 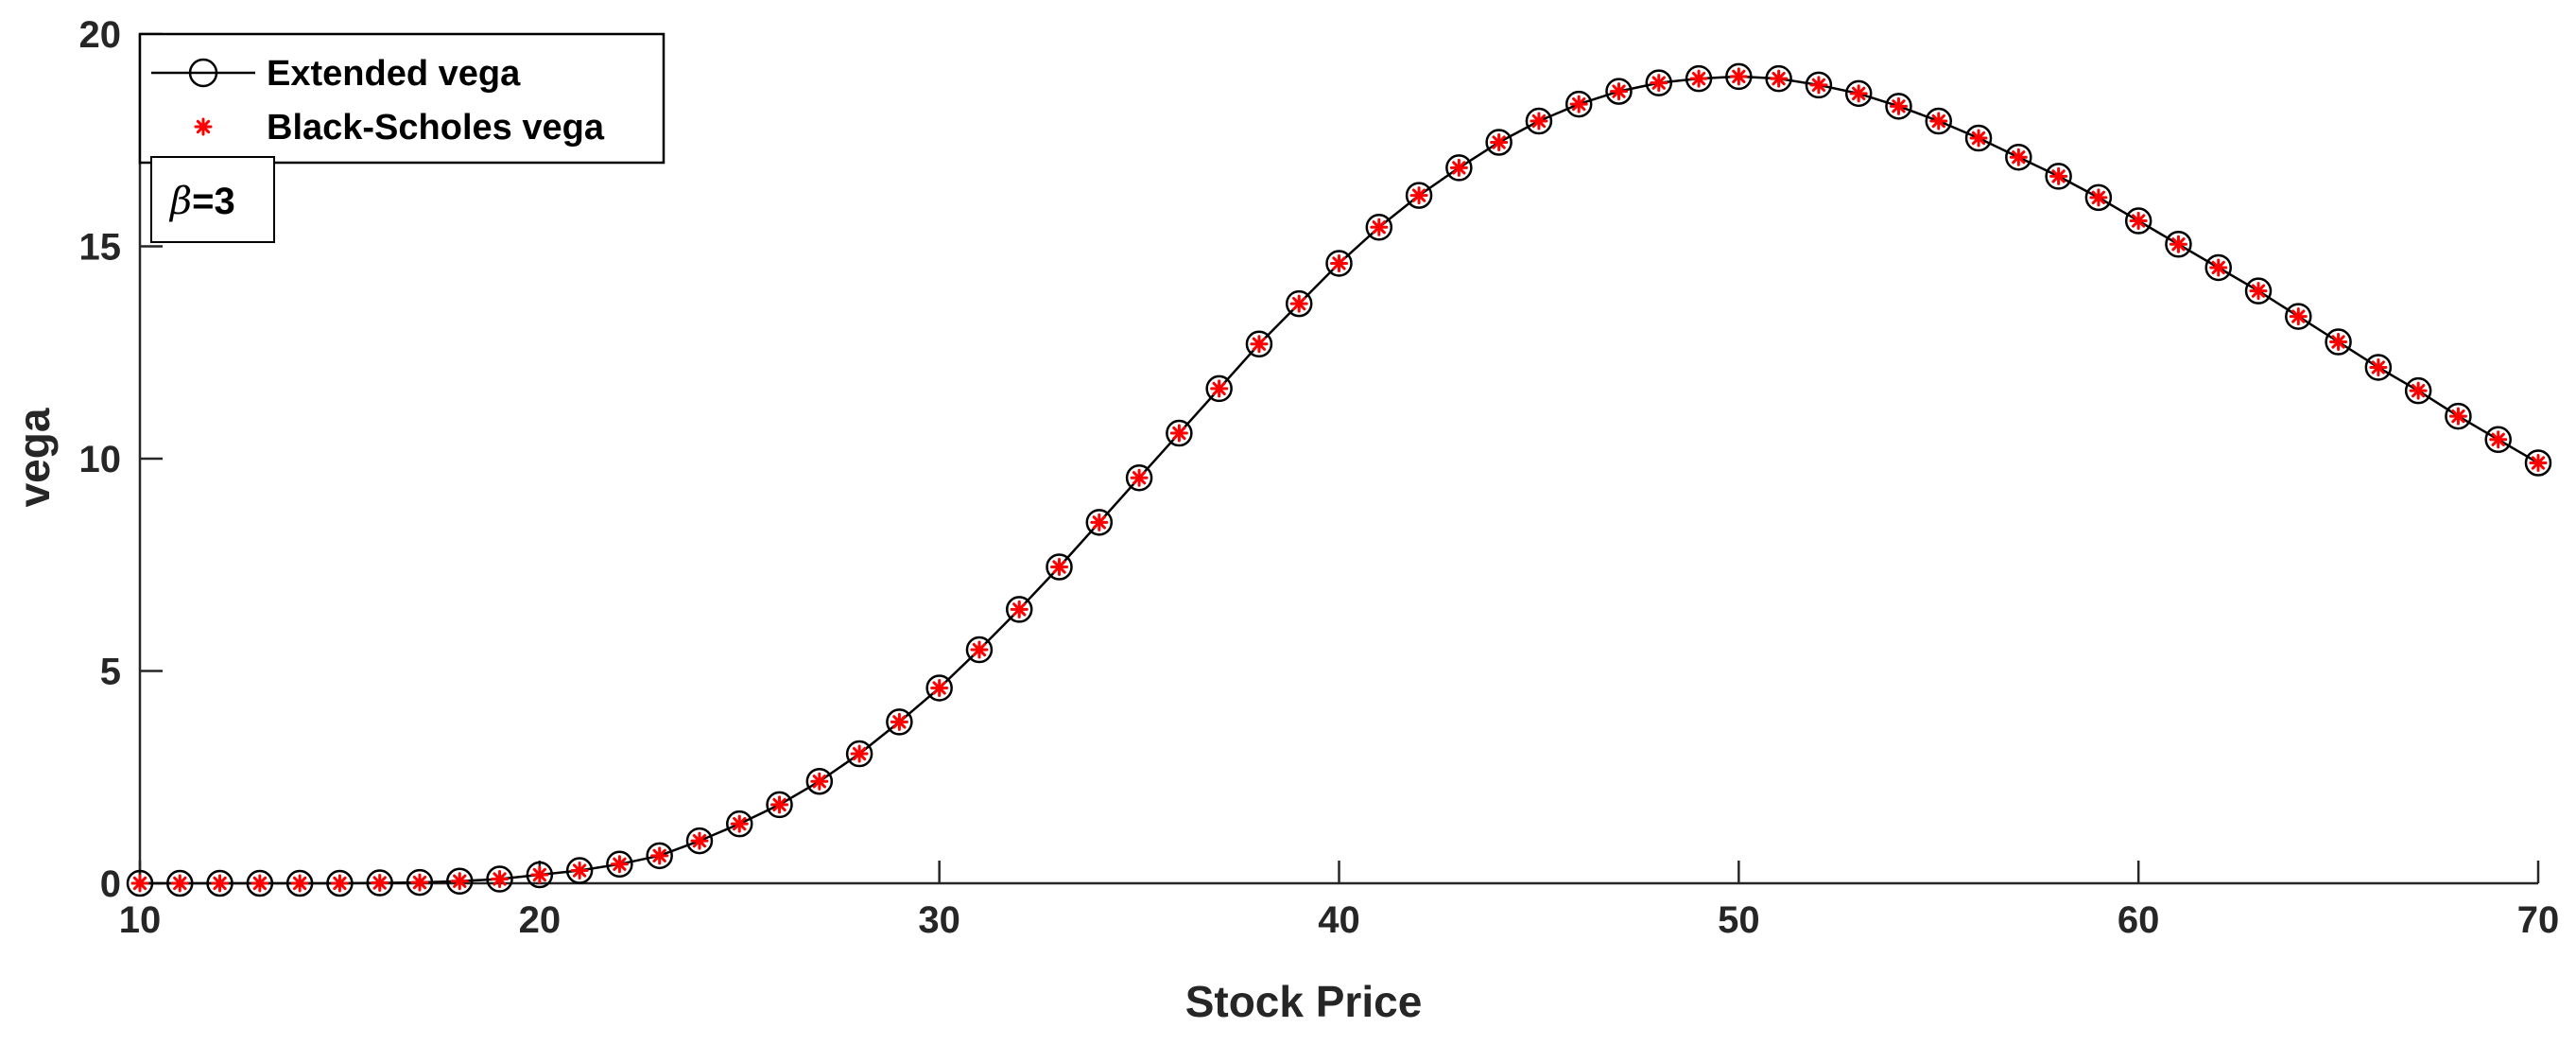 What do you see at coordinates (110, 672) in the screenshot?
I see `y-tick-label: 5` at bounding box center [110, 672].